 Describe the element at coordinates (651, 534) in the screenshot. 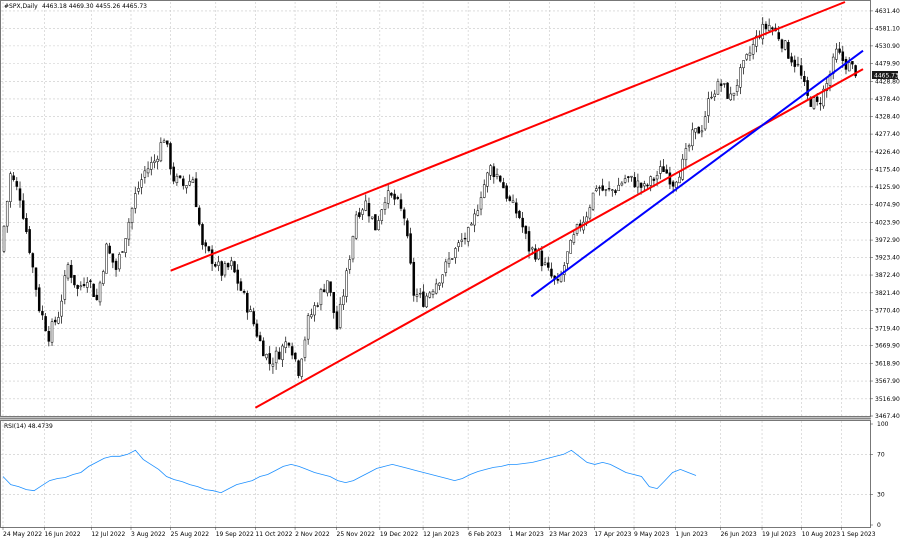

I see `time-tick-label: 9 May 2023` at that location.